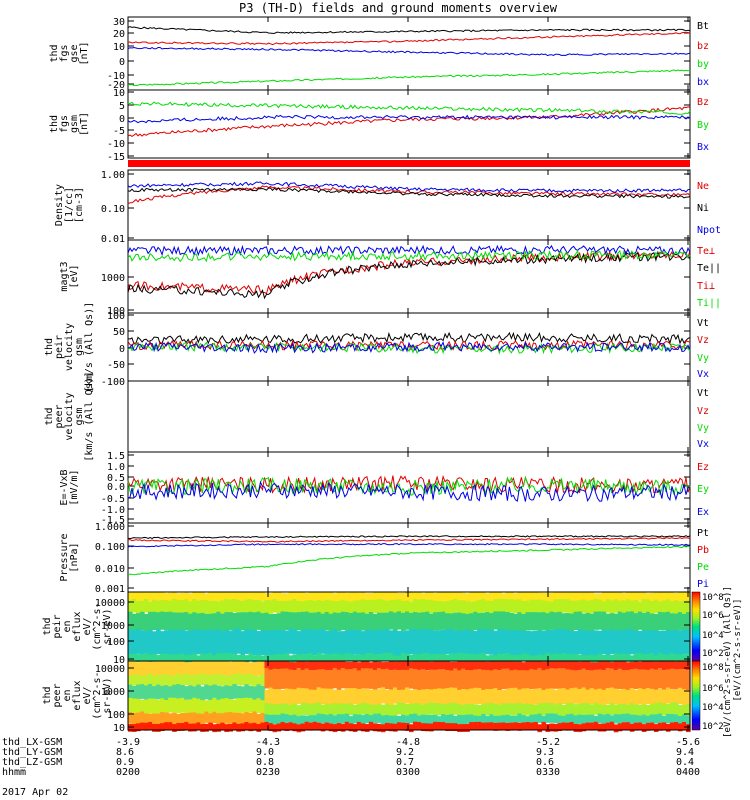 This screenshot has height=800, width=750. What do you see at coordinates (119, 47) in the screenshot?
I see `y-tick-label: 10` at bounding box center [119, 47].